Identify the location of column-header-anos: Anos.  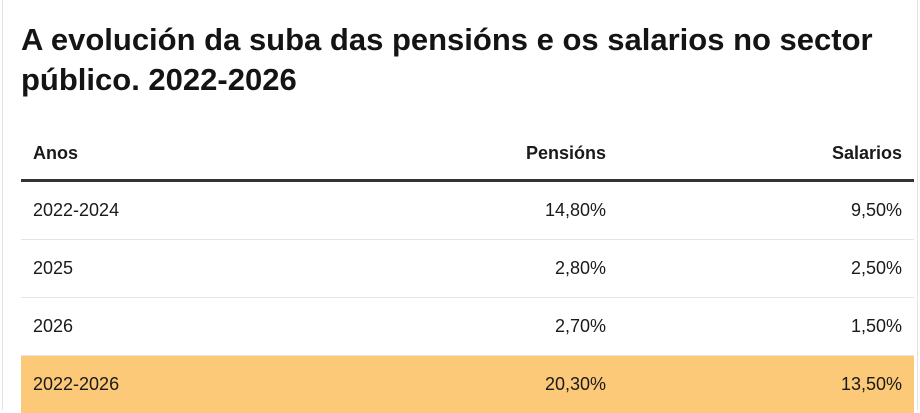
(171, 154).